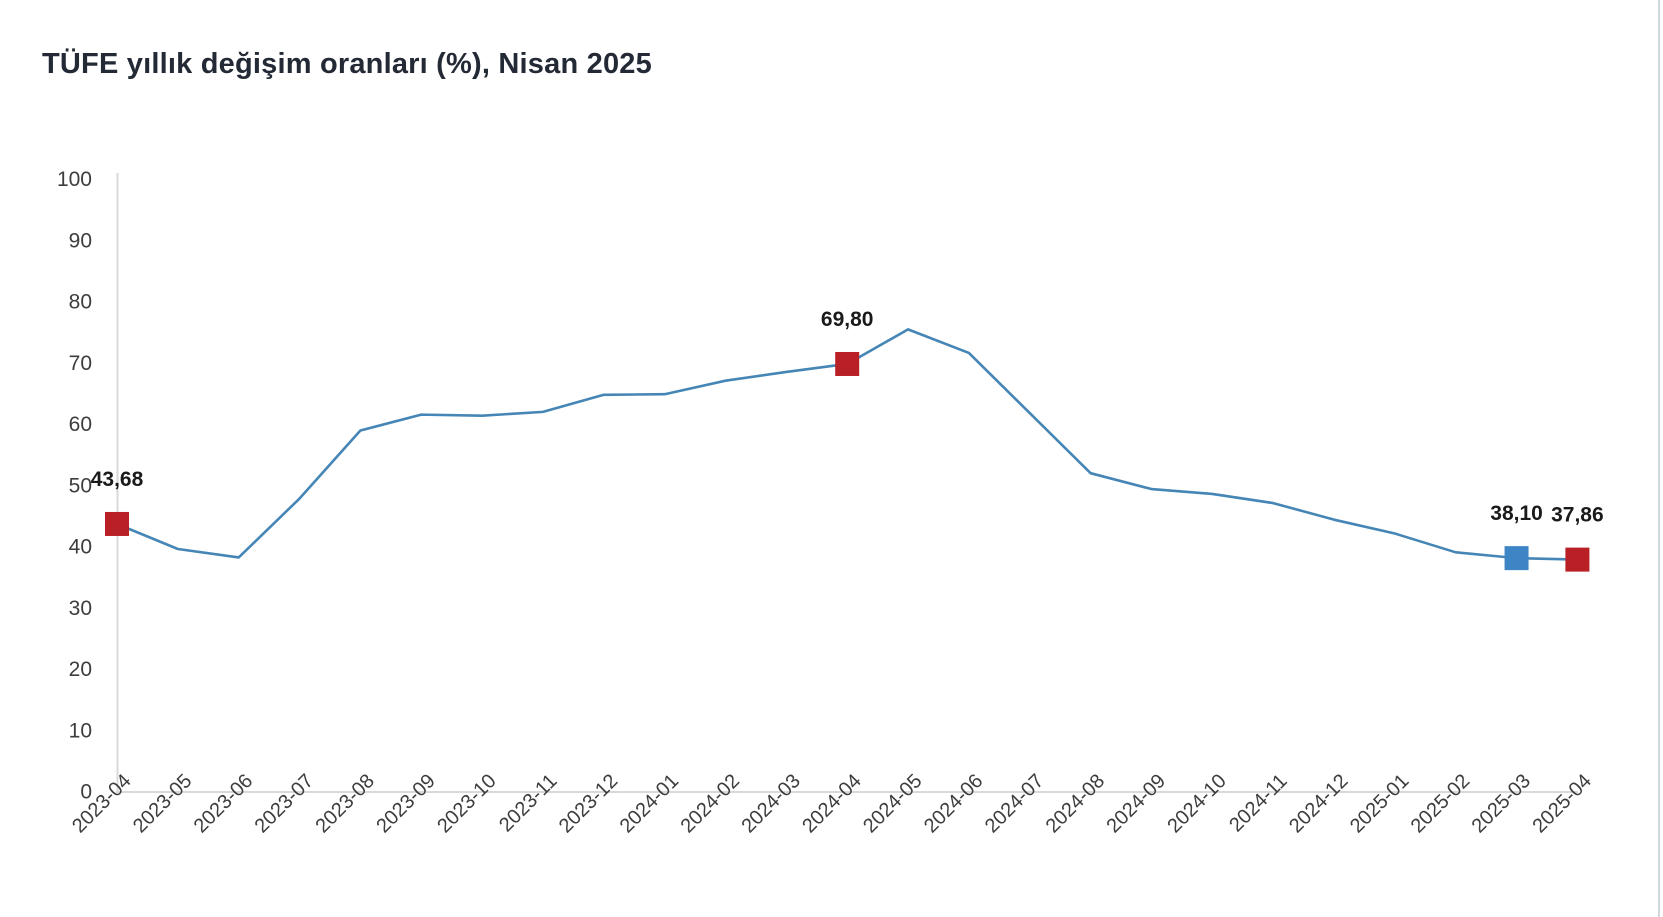  I want to click on data-label-2024-04: 69,80, so click(847, 319).